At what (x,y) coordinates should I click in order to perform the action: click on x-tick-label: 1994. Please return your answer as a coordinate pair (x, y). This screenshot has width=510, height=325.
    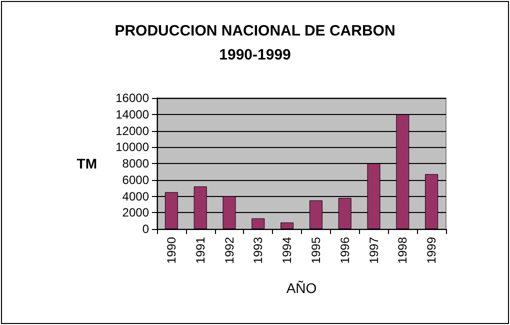
    Looking at the image, I should click on (287, 250).